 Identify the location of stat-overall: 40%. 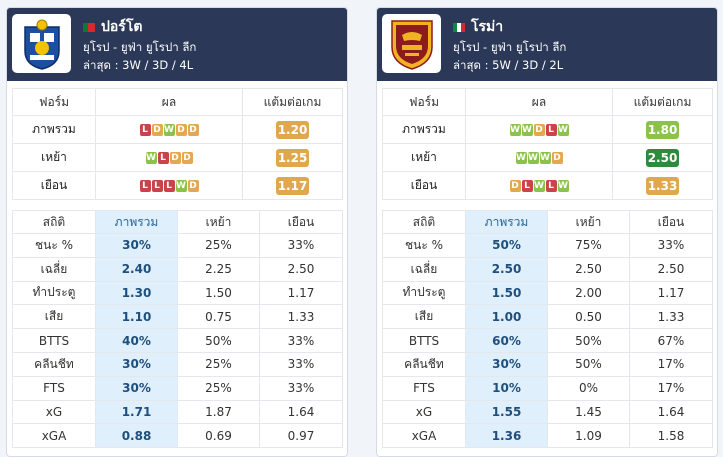
(136, 340).